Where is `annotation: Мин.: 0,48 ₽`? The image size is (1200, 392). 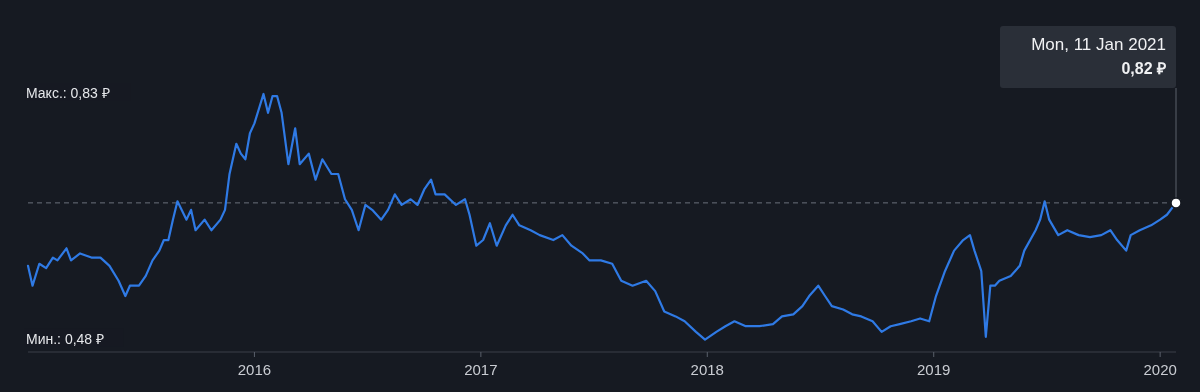
annotation: Мин.: 0,48 ₽ is located at coordinates (65, 338).